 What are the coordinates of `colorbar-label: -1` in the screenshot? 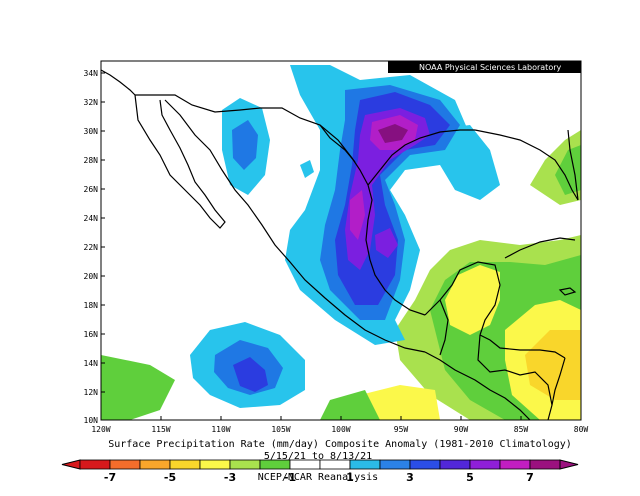 It's located at (290, 477).